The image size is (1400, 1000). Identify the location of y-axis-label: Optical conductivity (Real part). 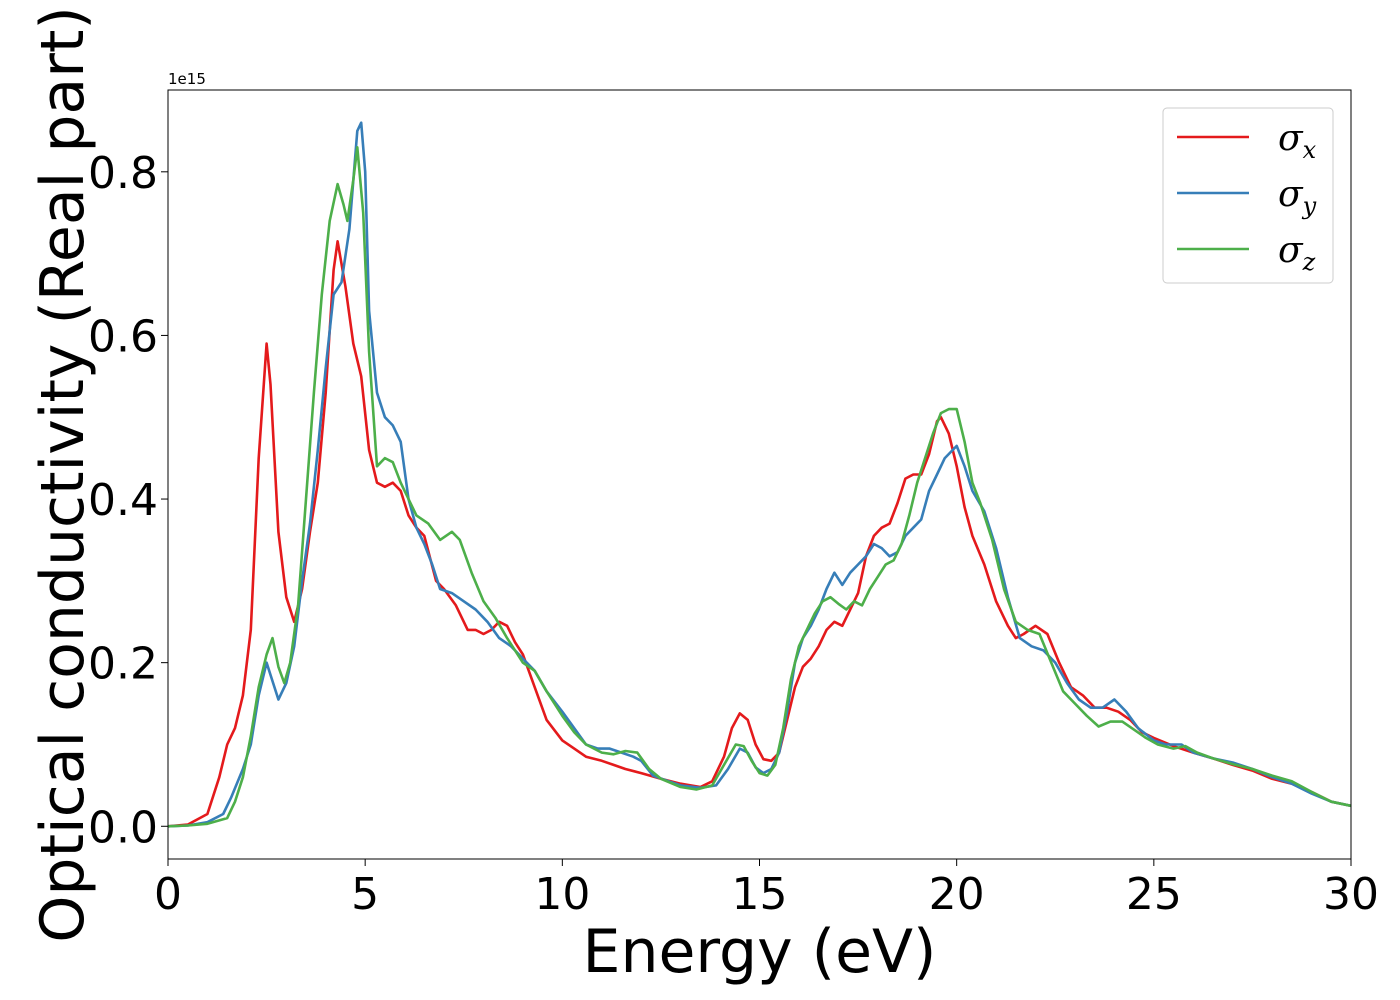
(63, 474).